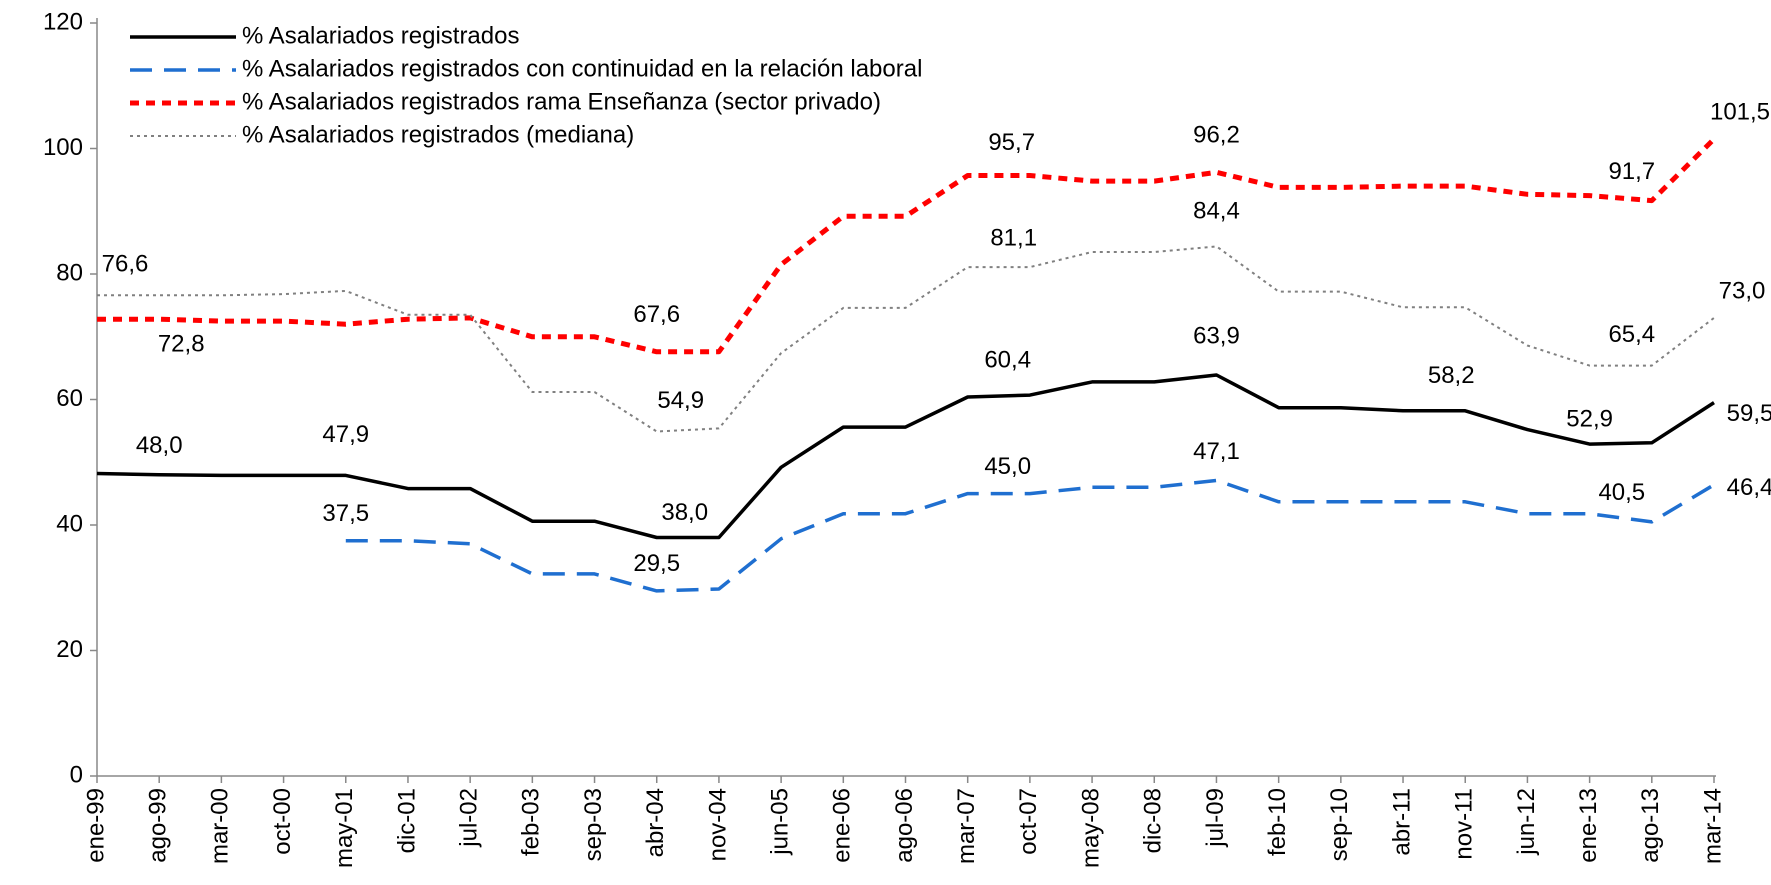 This screenshot has width=1771, height=885. Describe the element at coordinates (220, 826) in the screenshot. I see `x-tick-label: mar-00` at that location.